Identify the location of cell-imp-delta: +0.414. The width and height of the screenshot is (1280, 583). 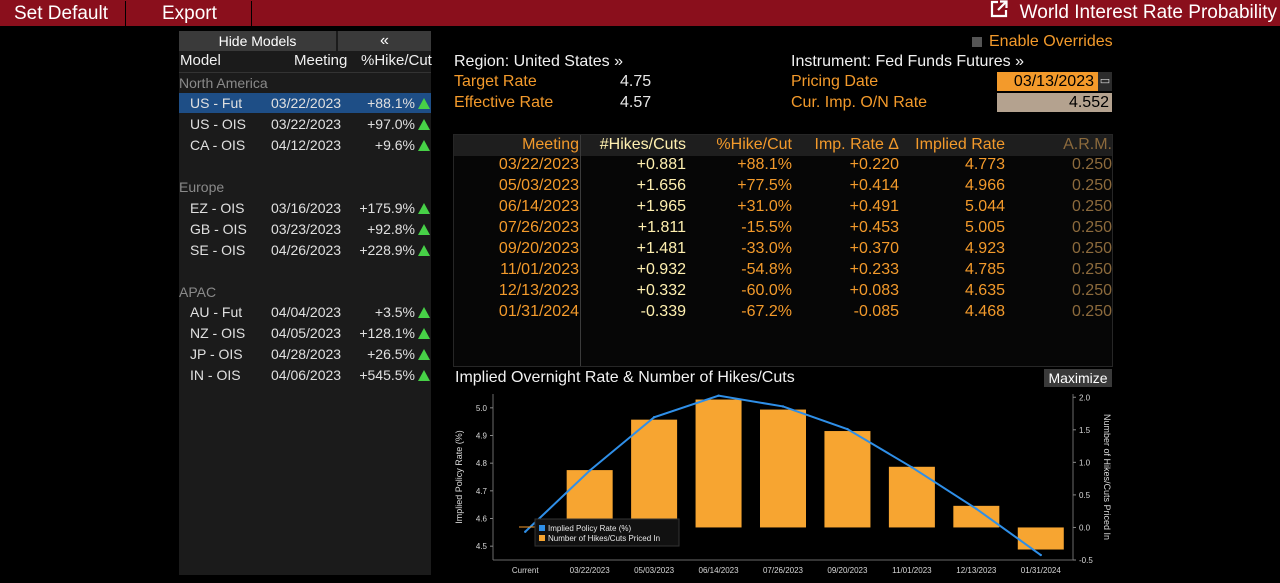
(874, 185).